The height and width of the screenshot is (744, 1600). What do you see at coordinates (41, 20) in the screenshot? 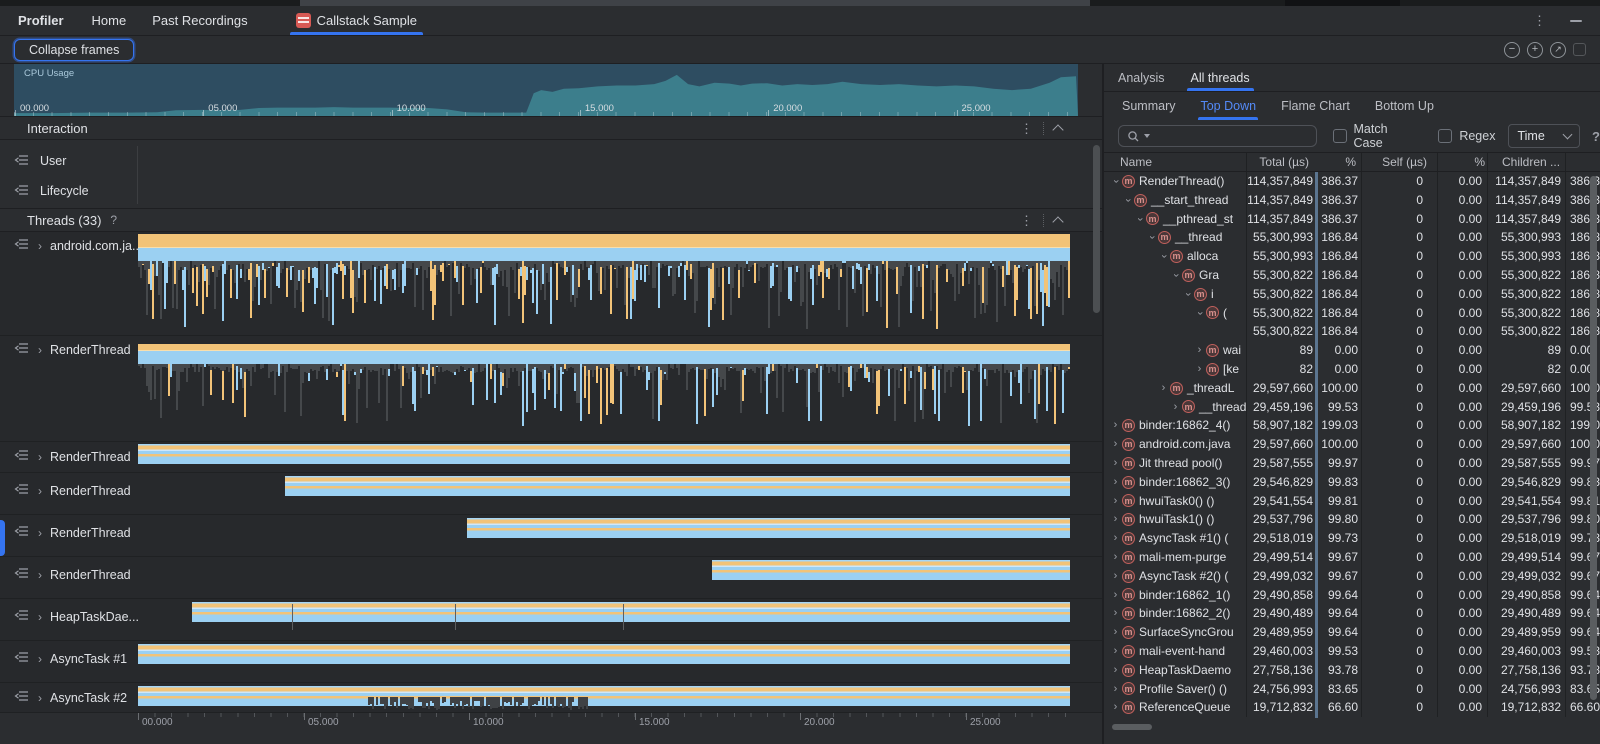
I see `profiler-menu: Profiler` at bounding box center [41, 20].